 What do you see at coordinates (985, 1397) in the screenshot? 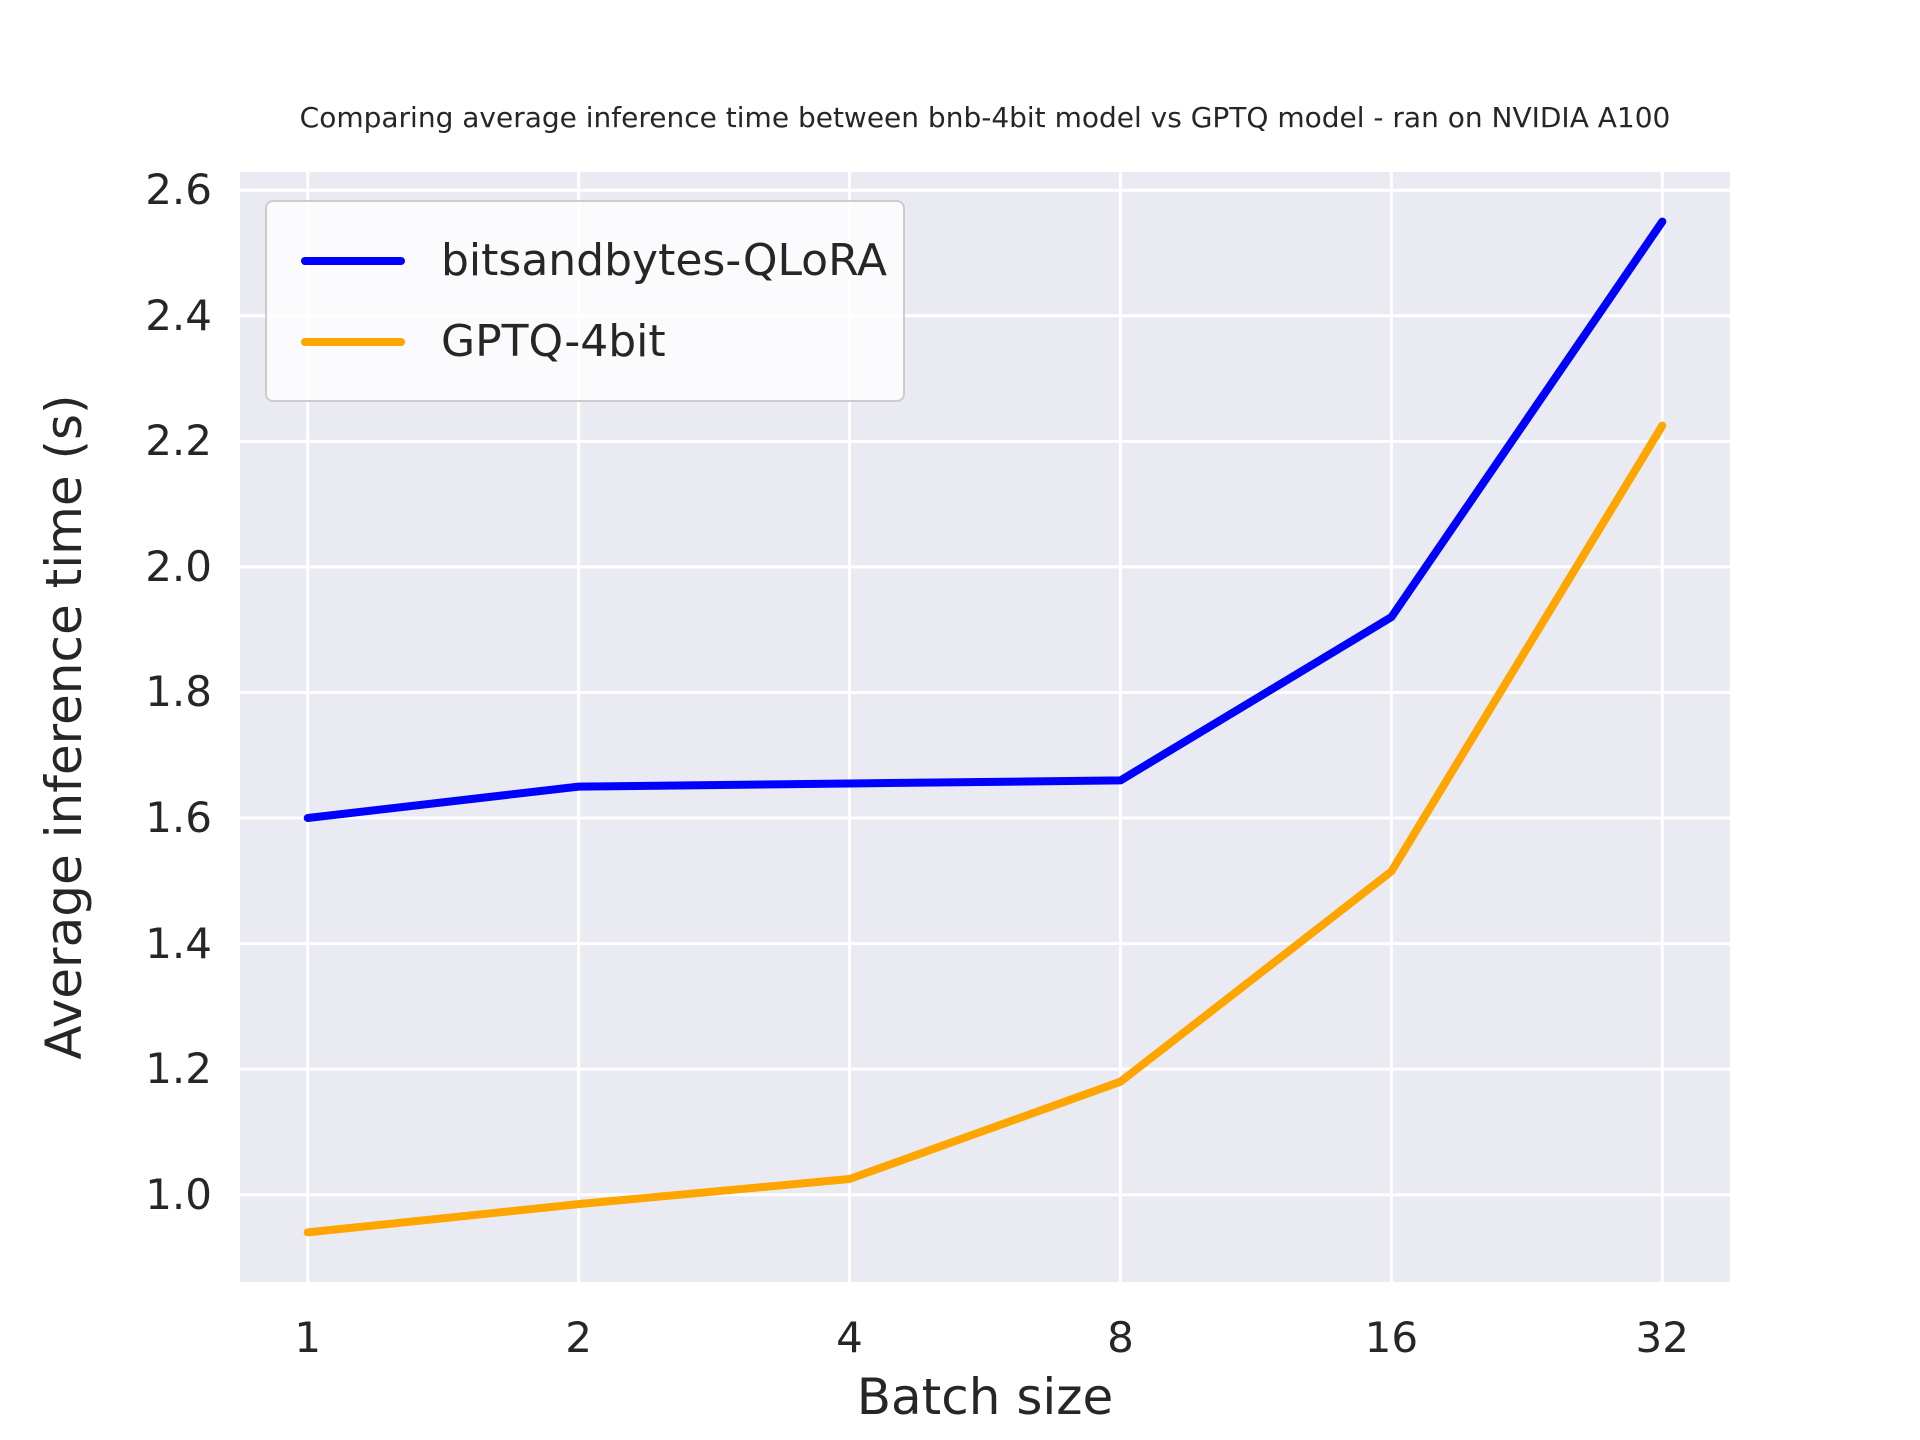
I see `x-axis-label: Batch size` at bounding box center [985, 1397].